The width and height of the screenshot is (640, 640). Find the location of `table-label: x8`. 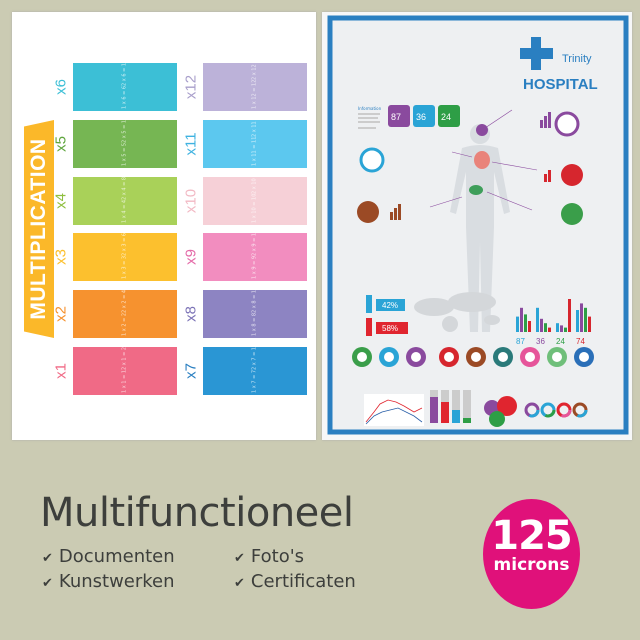

table-label: x8 is located at coordinates (191, 314).